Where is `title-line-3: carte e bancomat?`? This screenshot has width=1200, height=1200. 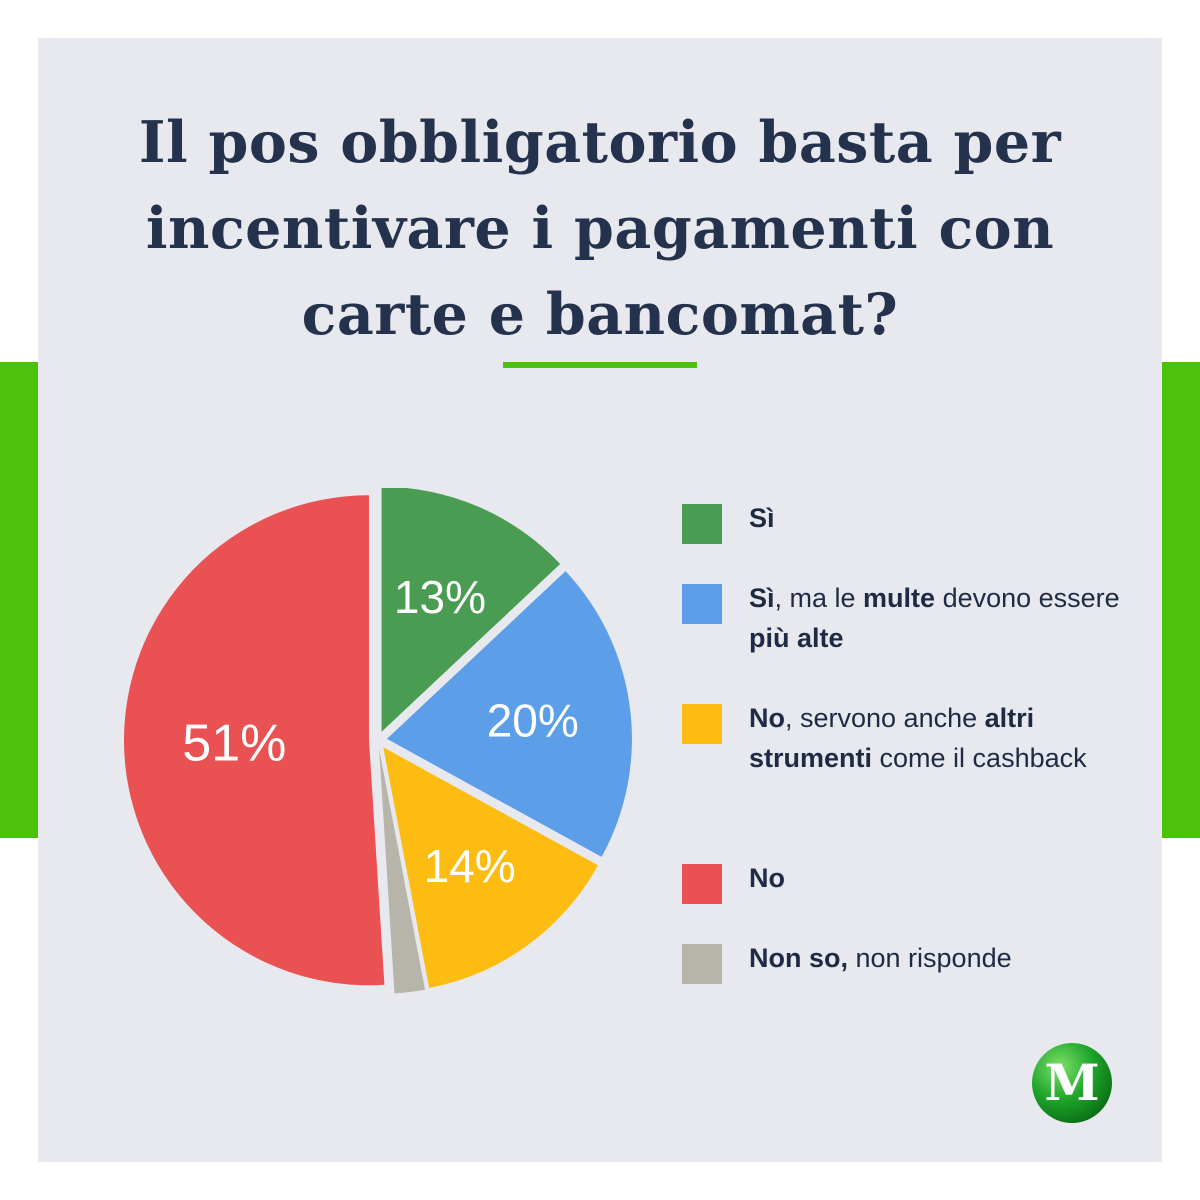 title-line-3: carte e bancomat? is located at coordinates (600, 314).